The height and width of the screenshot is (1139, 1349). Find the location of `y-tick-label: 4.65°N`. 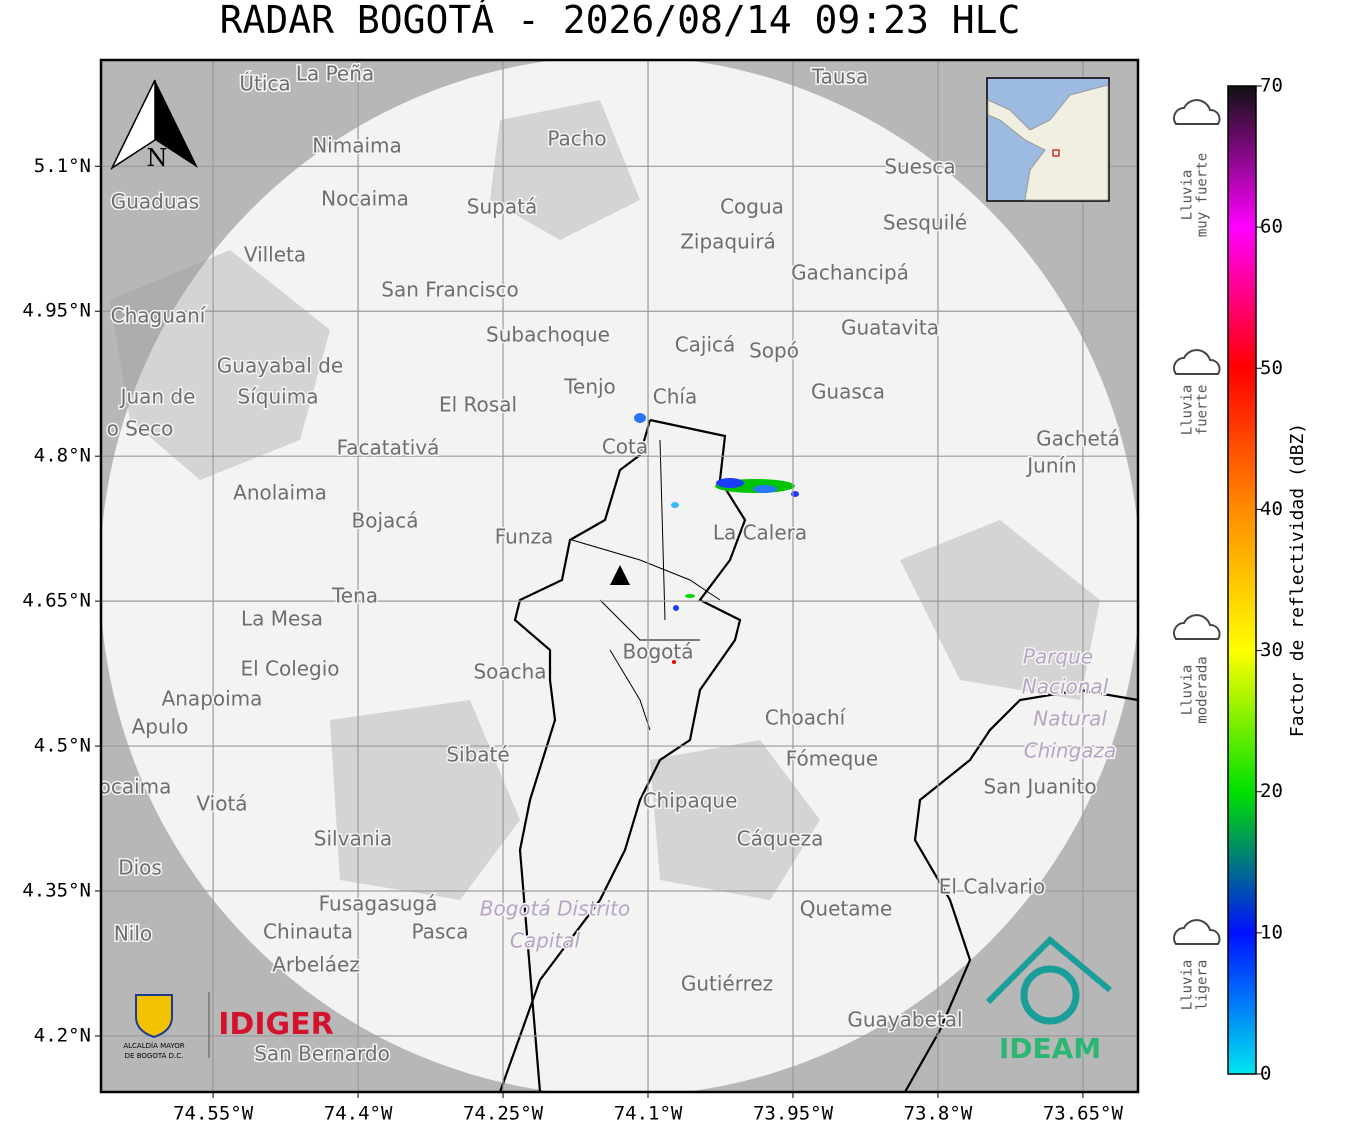

y-tick-label: 4.65°N is located at coordinates (56, 601).